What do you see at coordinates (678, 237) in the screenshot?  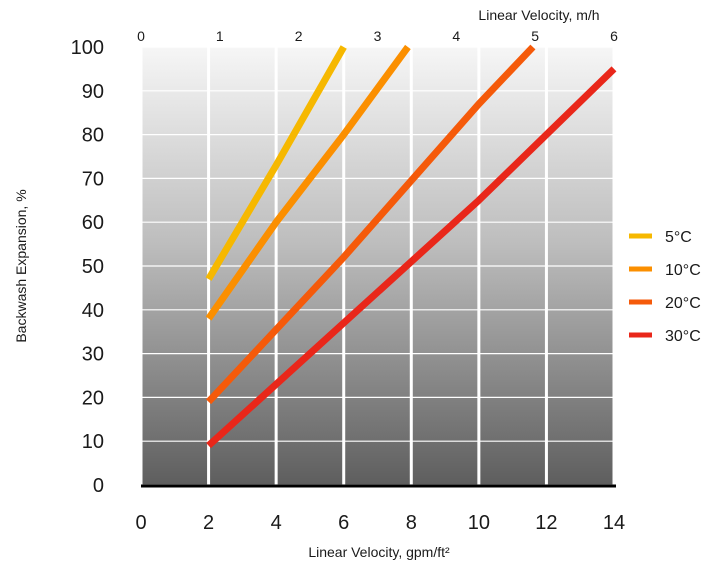 I see `legend-label-0: 5°C` at bounding box center [678, 237].